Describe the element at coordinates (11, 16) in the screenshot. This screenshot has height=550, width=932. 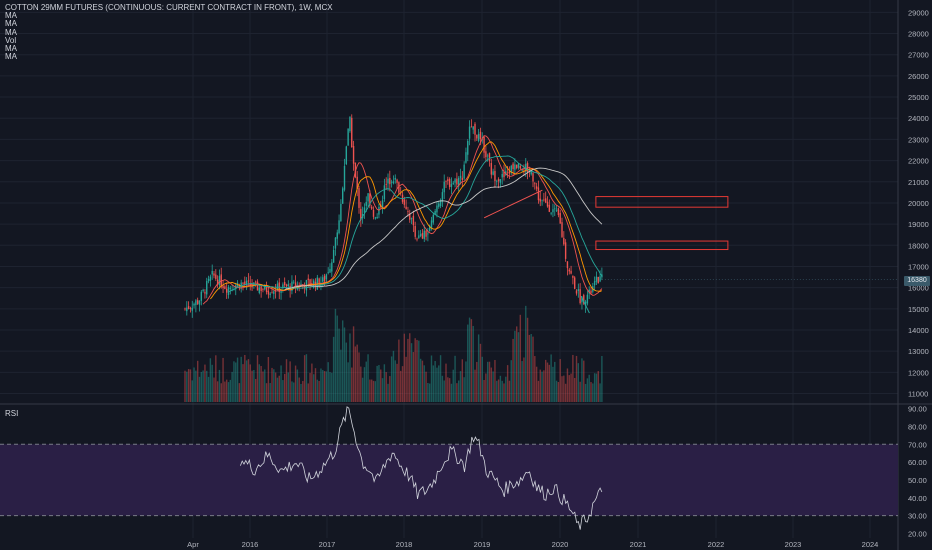
I see `legend-item-ma-1: MA` at that location.